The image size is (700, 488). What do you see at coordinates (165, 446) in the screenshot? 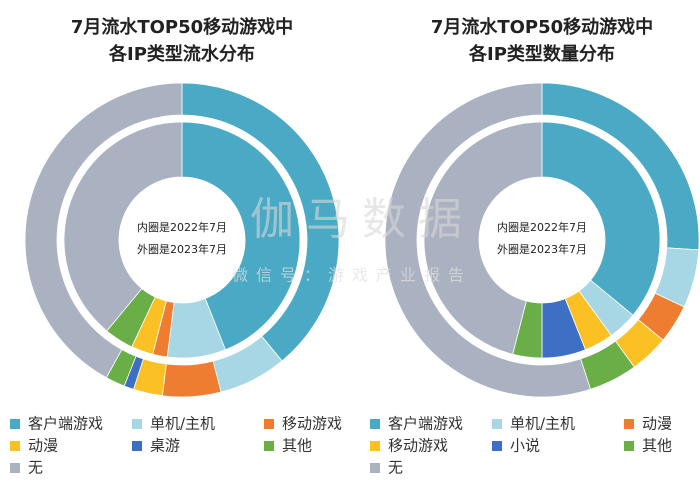
I see `legend-label: 桌游` at bounding box center [165, 446].